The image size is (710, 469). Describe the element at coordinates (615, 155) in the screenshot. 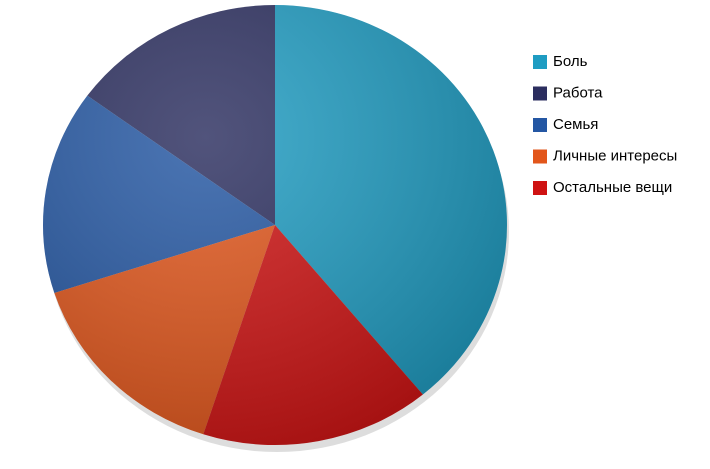

I see `legend-label: Личные интересы` at that location.